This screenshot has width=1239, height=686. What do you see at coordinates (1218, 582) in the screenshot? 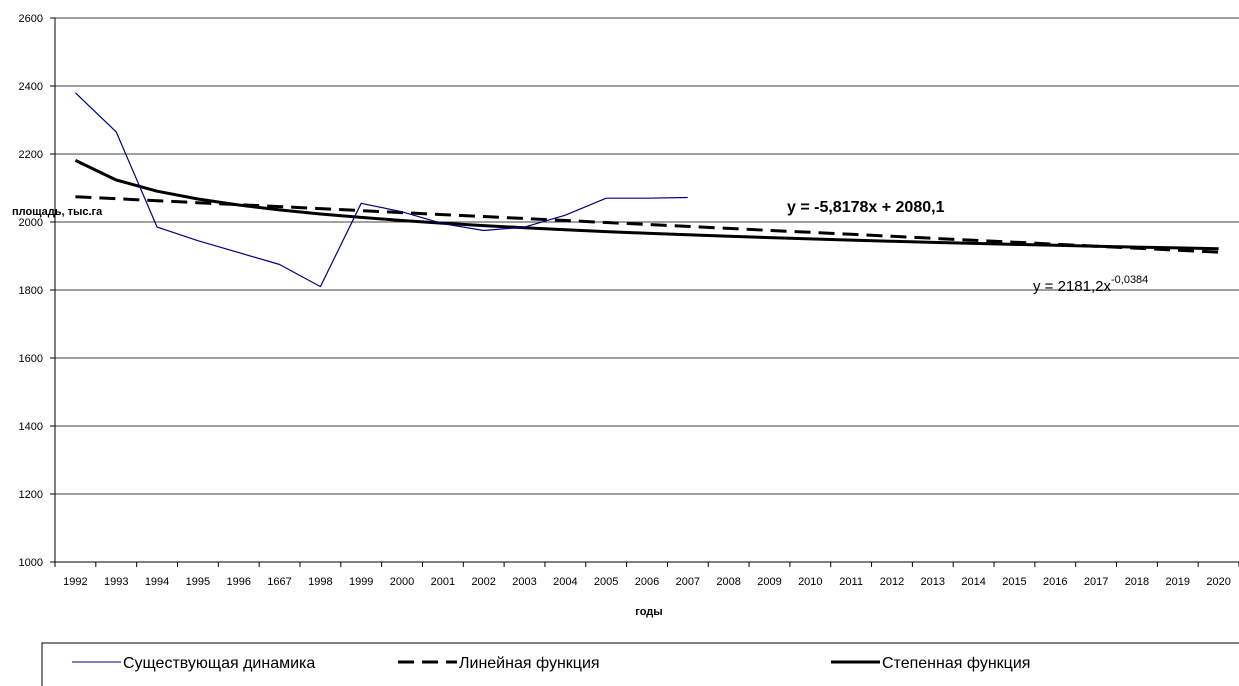
I see `x-tick-label: 2020` at bounding box center [1218, 582].